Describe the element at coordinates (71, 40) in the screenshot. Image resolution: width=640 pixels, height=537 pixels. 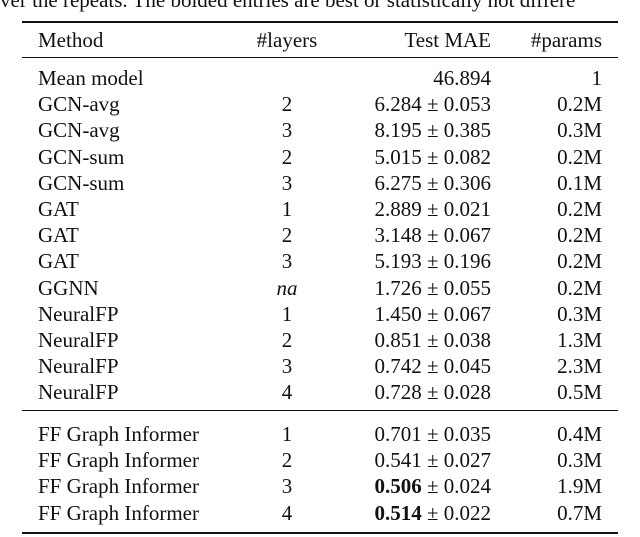
I see `header-method: Method` at that location.